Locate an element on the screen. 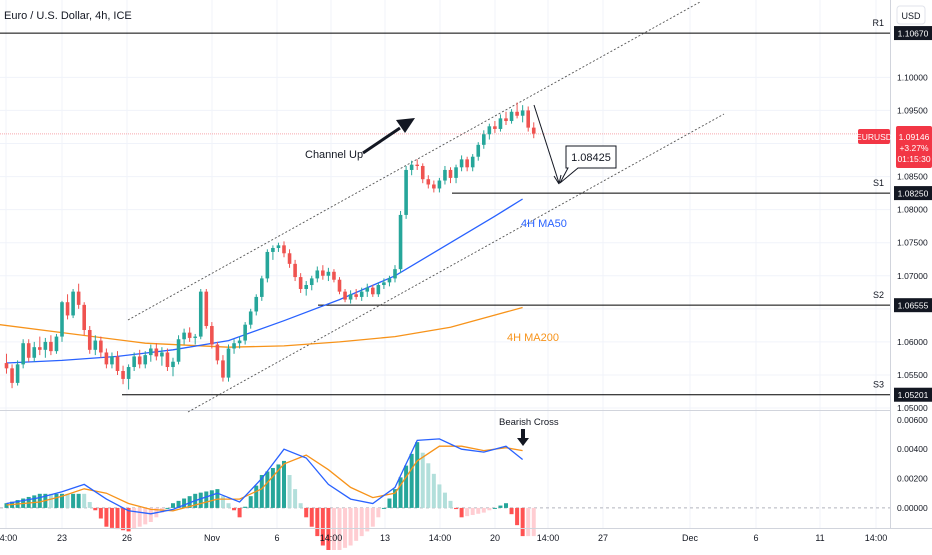  price-tick-label: 1.05000 is located at coordinates (912, 408).